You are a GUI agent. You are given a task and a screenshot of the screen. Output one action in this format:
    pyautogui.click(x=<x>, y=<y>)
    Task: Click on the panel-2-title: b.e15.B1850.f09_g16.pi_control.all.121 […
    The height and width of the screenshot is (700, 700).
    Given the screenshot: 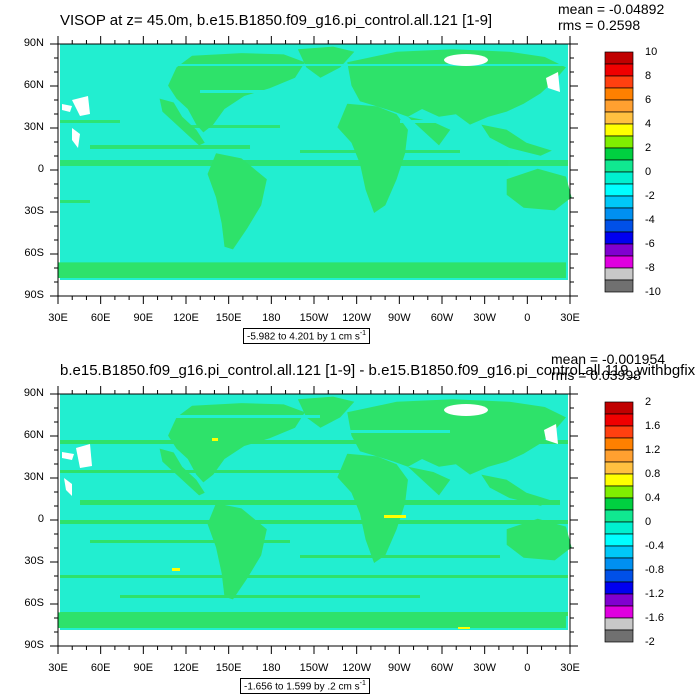 What is the action you would take?
    pyautogui.click(x=380, y=370)
    